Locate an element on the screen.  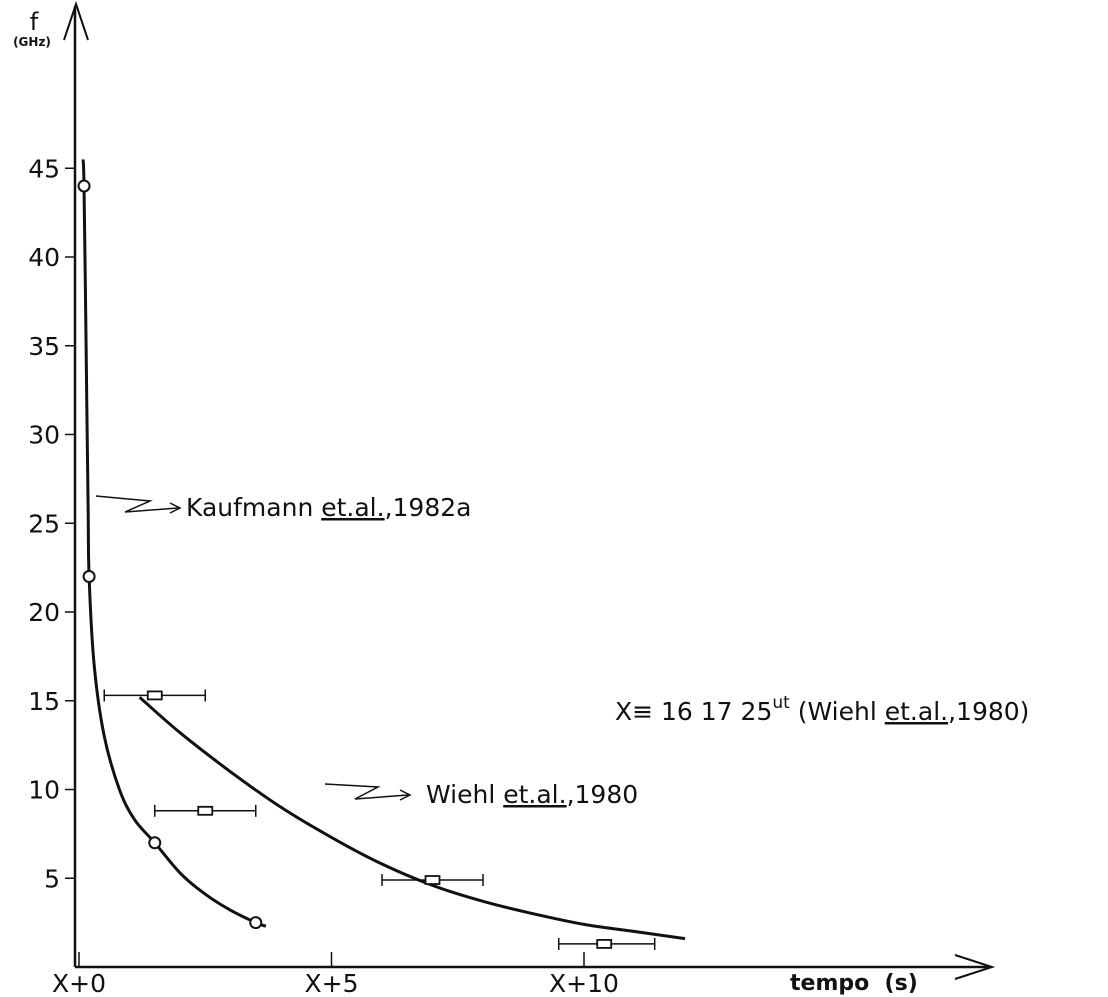
y-tick-label: 20 is located at coordinates (44, 612).